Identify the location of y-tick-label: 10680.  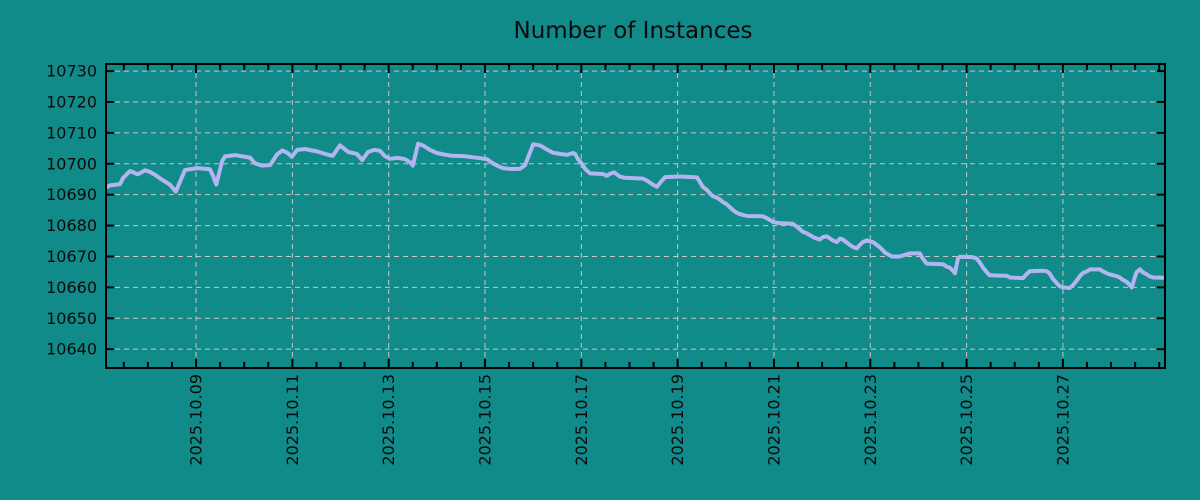
(71, 225).